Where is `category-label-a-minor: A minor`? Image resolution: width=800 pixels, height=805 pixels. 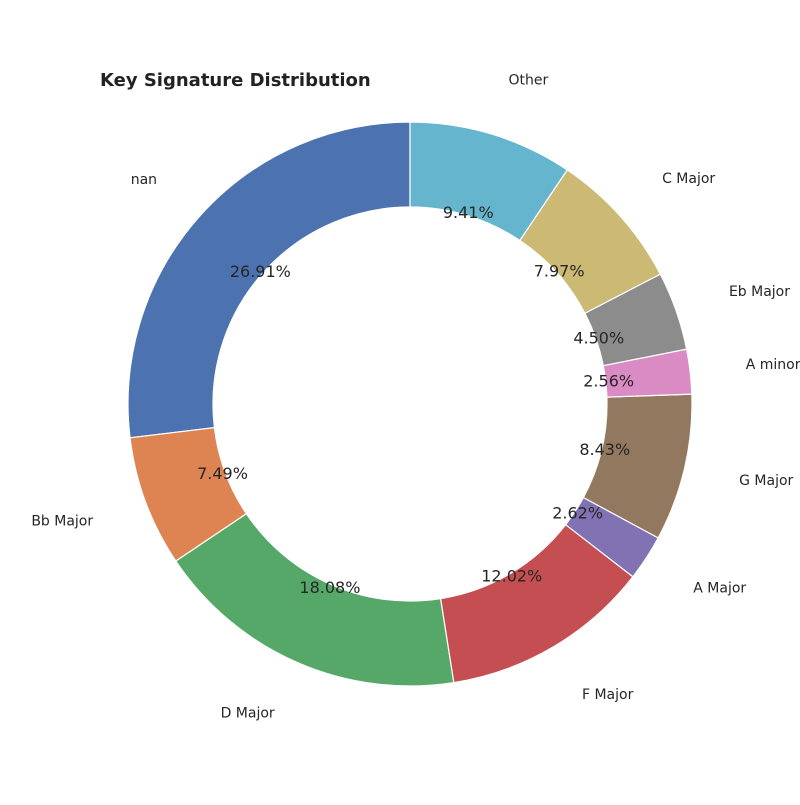 category-label-a-minor: A minor is located at coordinates (773, 365).